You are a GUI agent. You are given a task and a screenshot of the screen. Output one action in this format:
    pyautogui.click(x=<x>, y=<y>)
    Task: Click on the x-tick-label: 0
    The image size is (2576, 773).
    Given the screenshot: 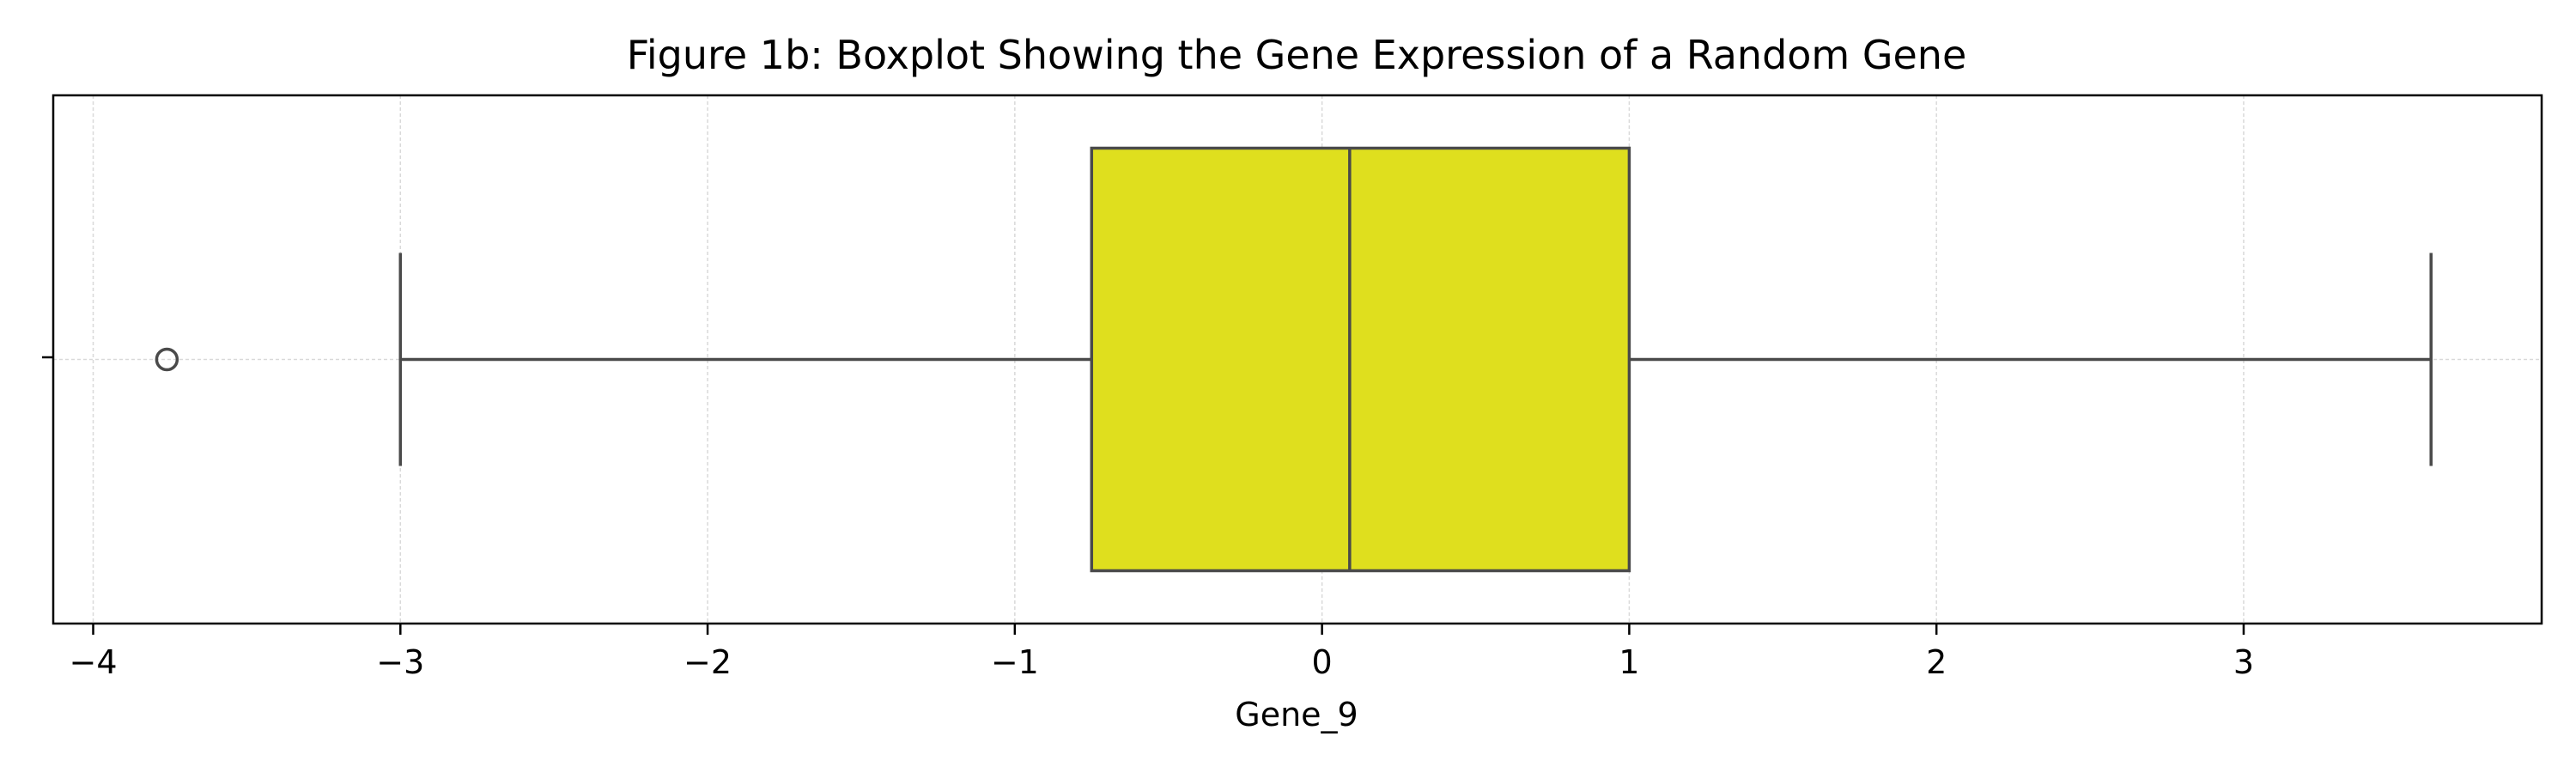 What is the action you would take?
    pyautogui.click(x=1323, y=662)
    